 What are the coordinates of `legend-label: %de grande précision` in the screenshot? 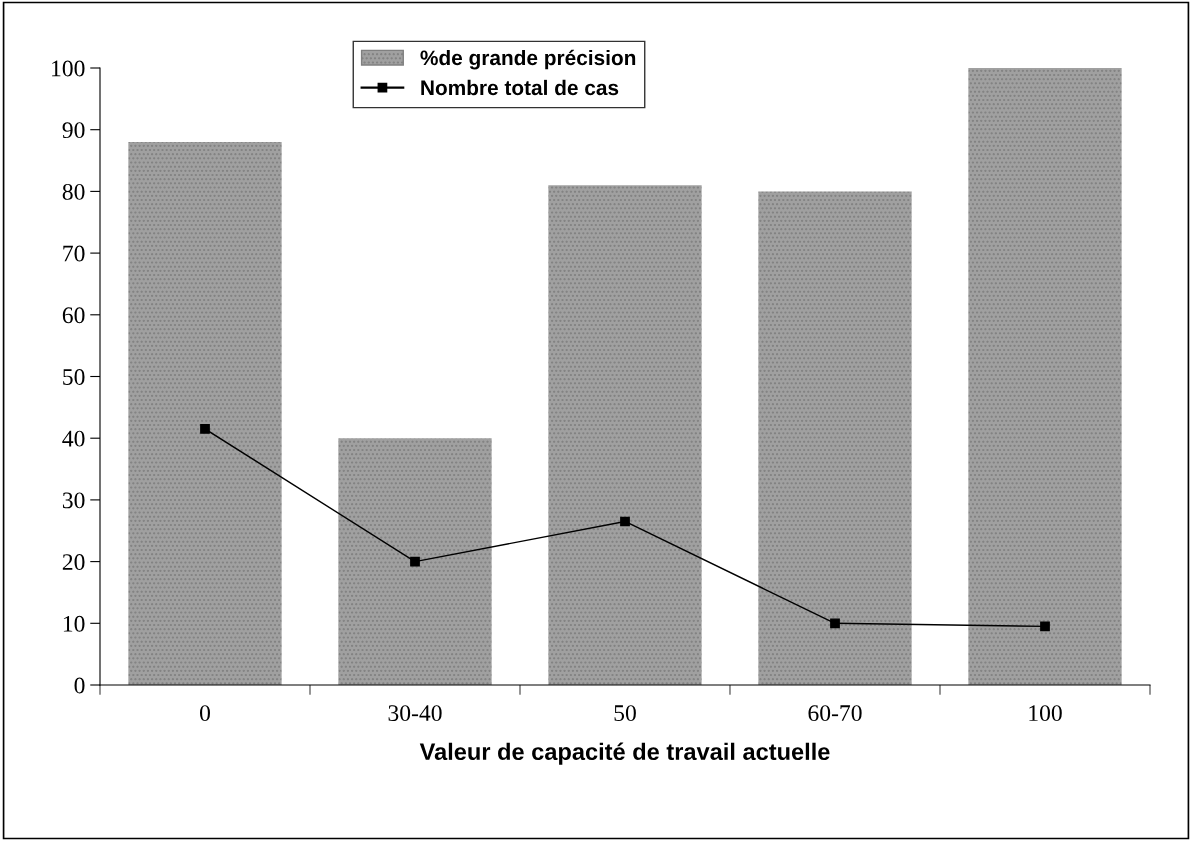 It's located at (528, 59).